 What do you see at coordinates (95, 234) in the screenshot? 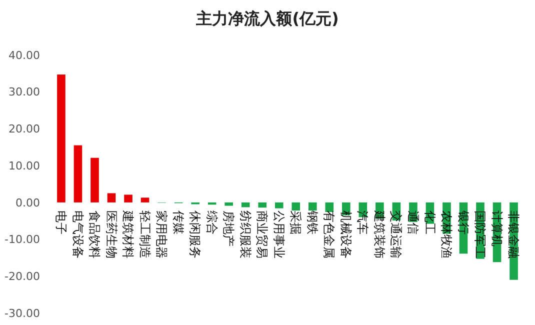
I see `x-tick-label: 食品饮料` at bounding box center [95, 234].